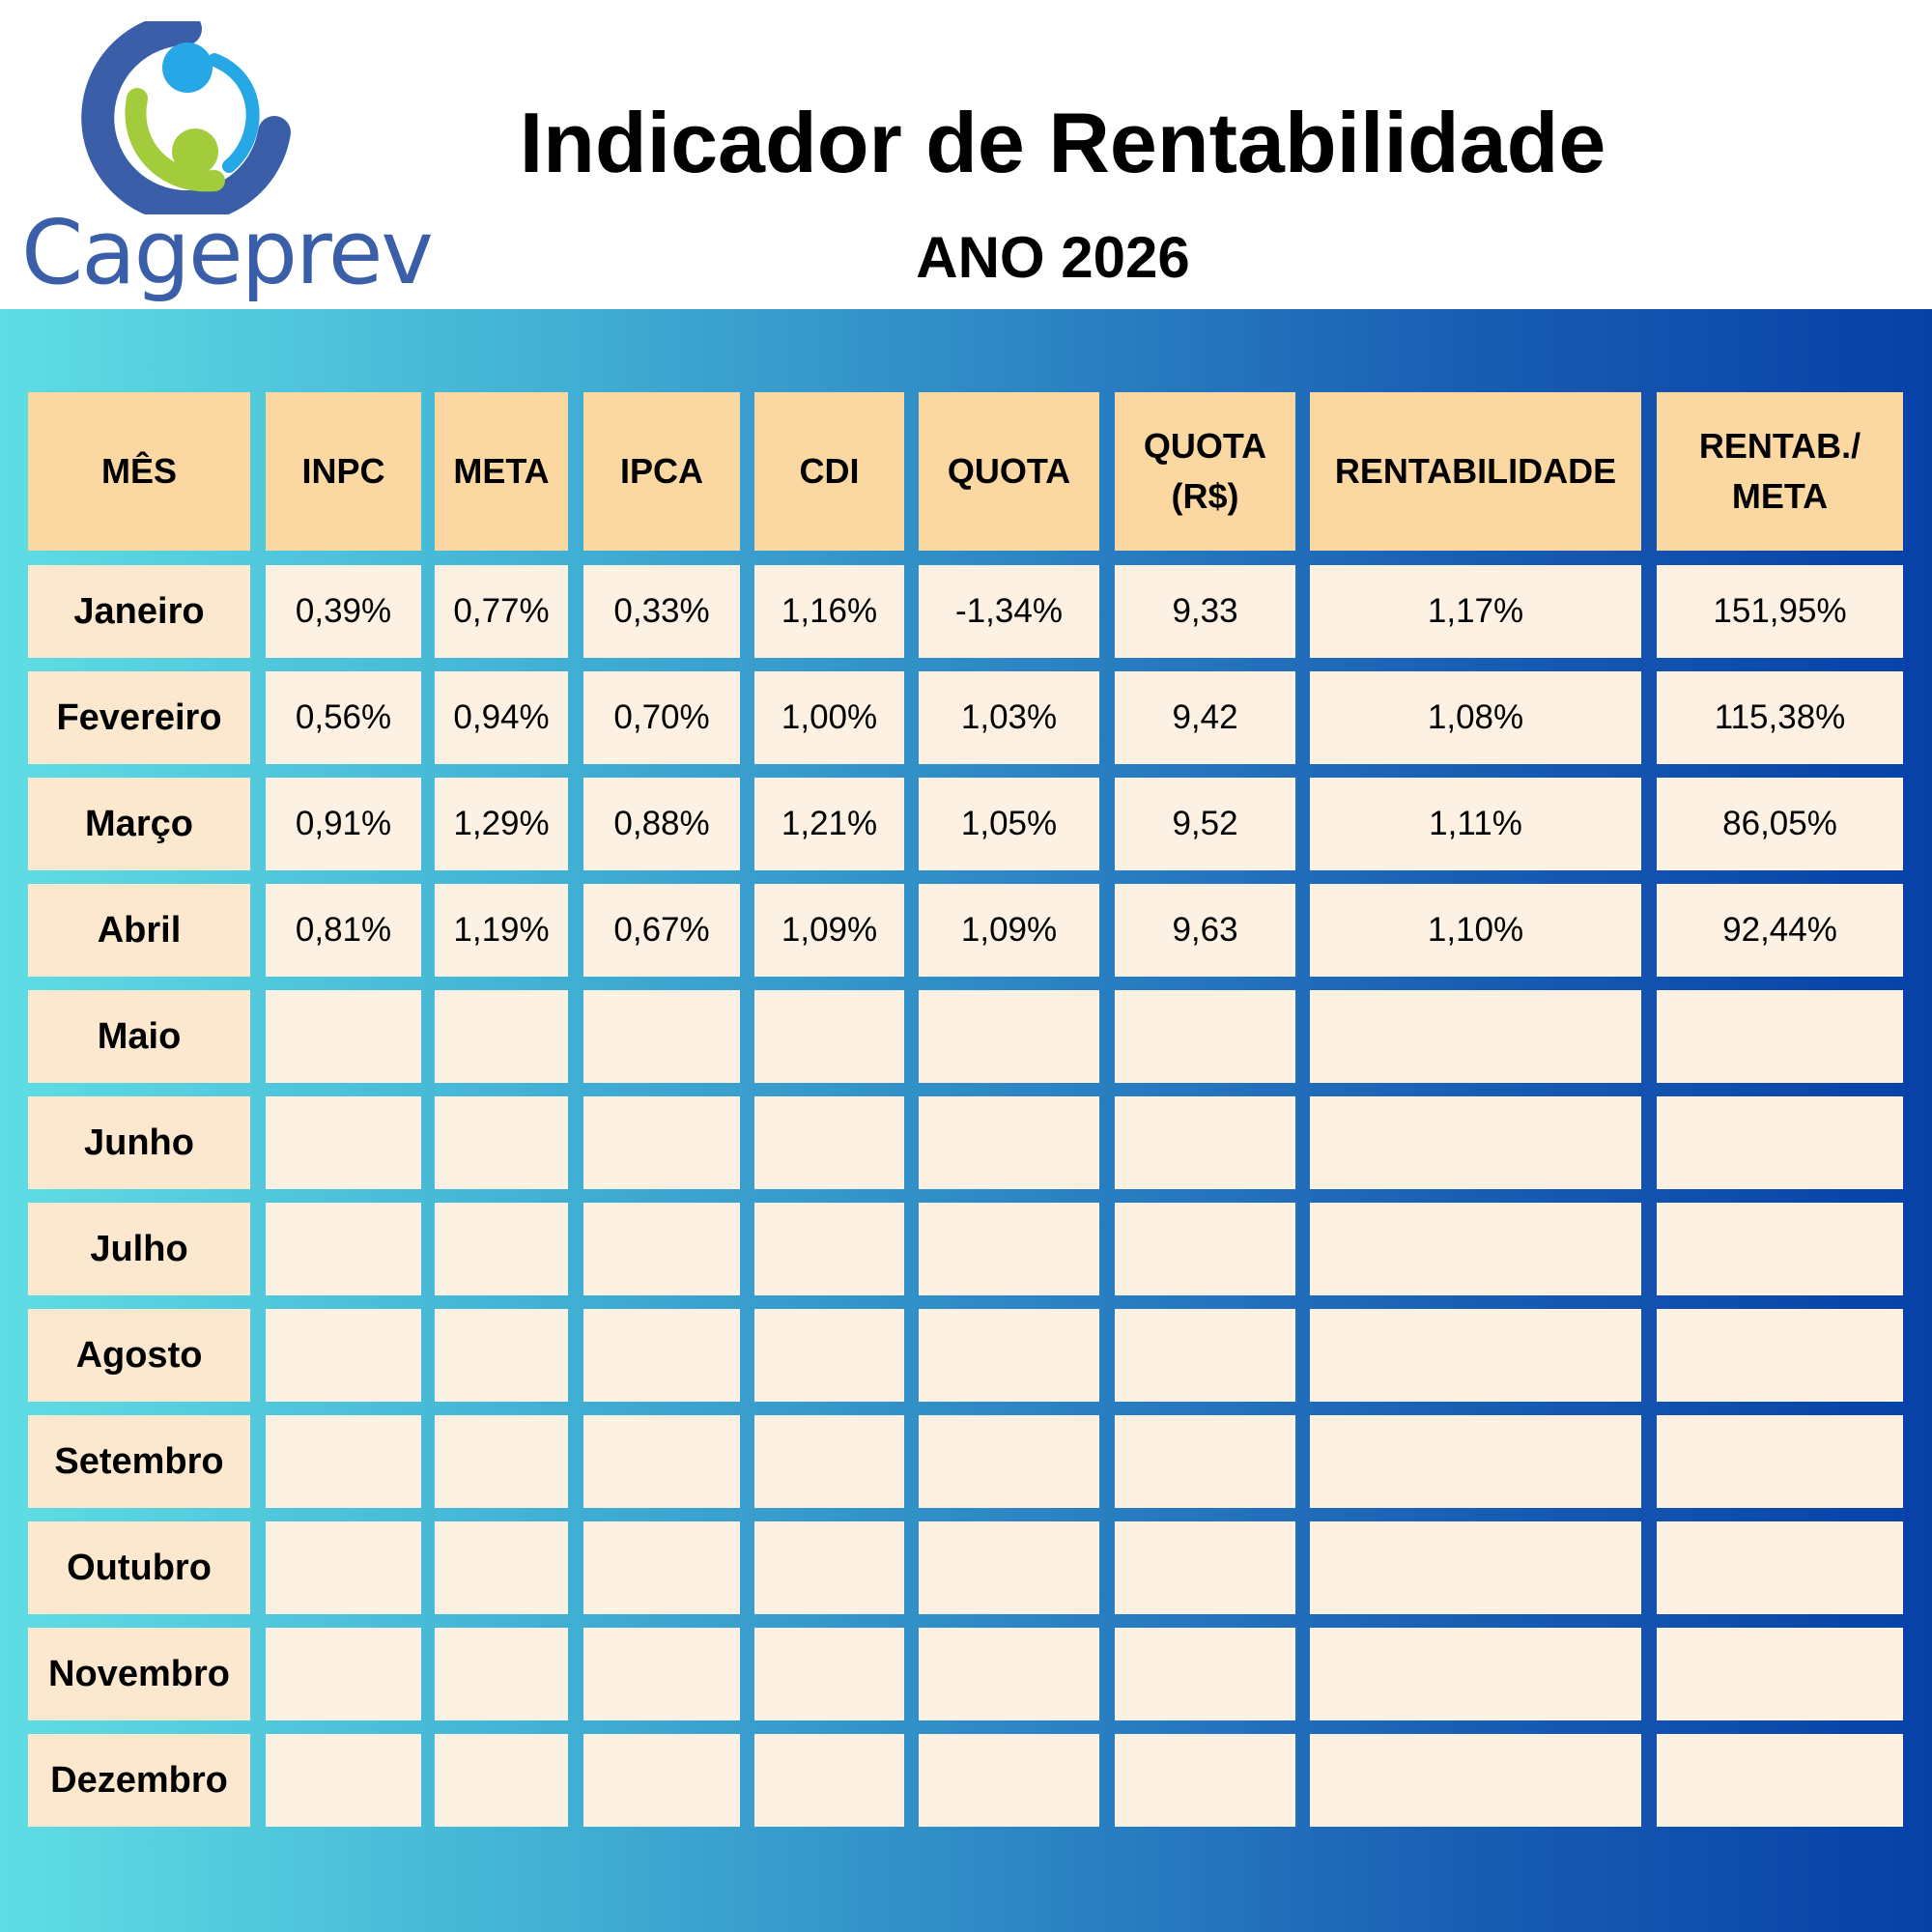  What do you see at coordinates (661, 717) in the screenshot?
I see `table-cell: 0,70%` at bounding box center [661, 717].